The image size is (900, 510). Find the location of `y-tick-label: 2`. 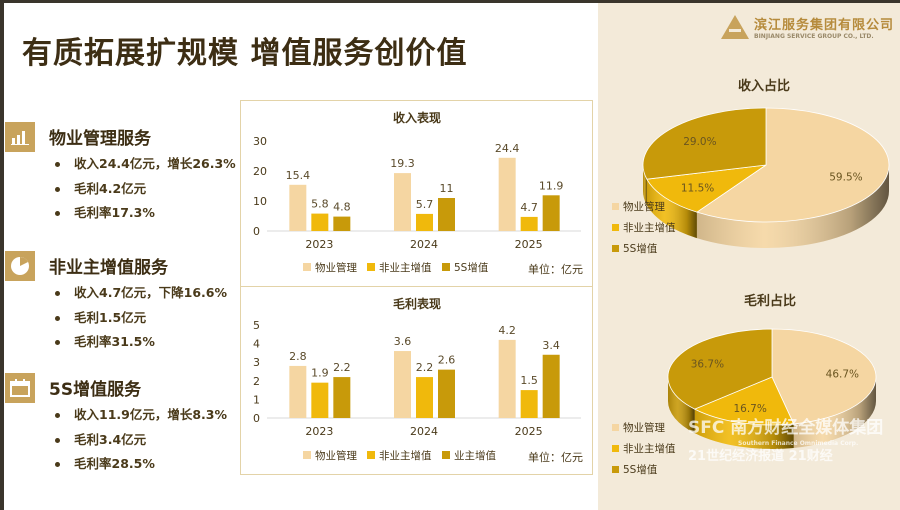

y-tick-label: 2 is located at coordinates (256, 381).